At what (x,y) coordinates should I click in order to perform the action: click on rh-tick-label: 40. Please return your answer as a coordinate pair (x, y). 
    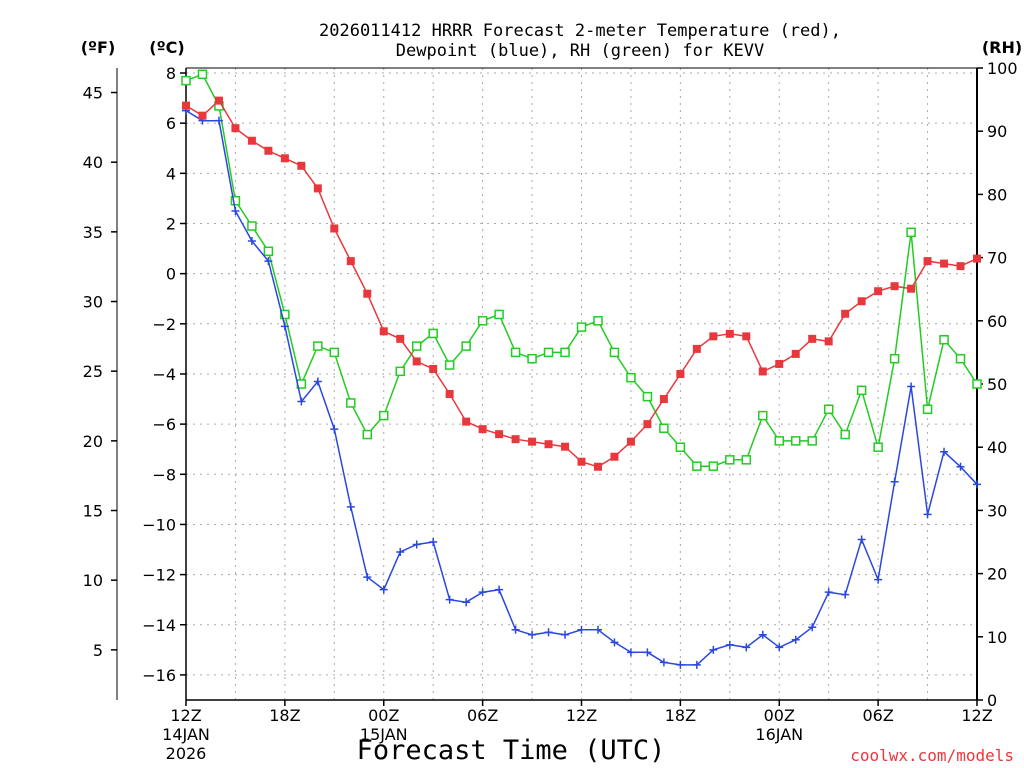
    Looking at the image, I should click on (997, 447).